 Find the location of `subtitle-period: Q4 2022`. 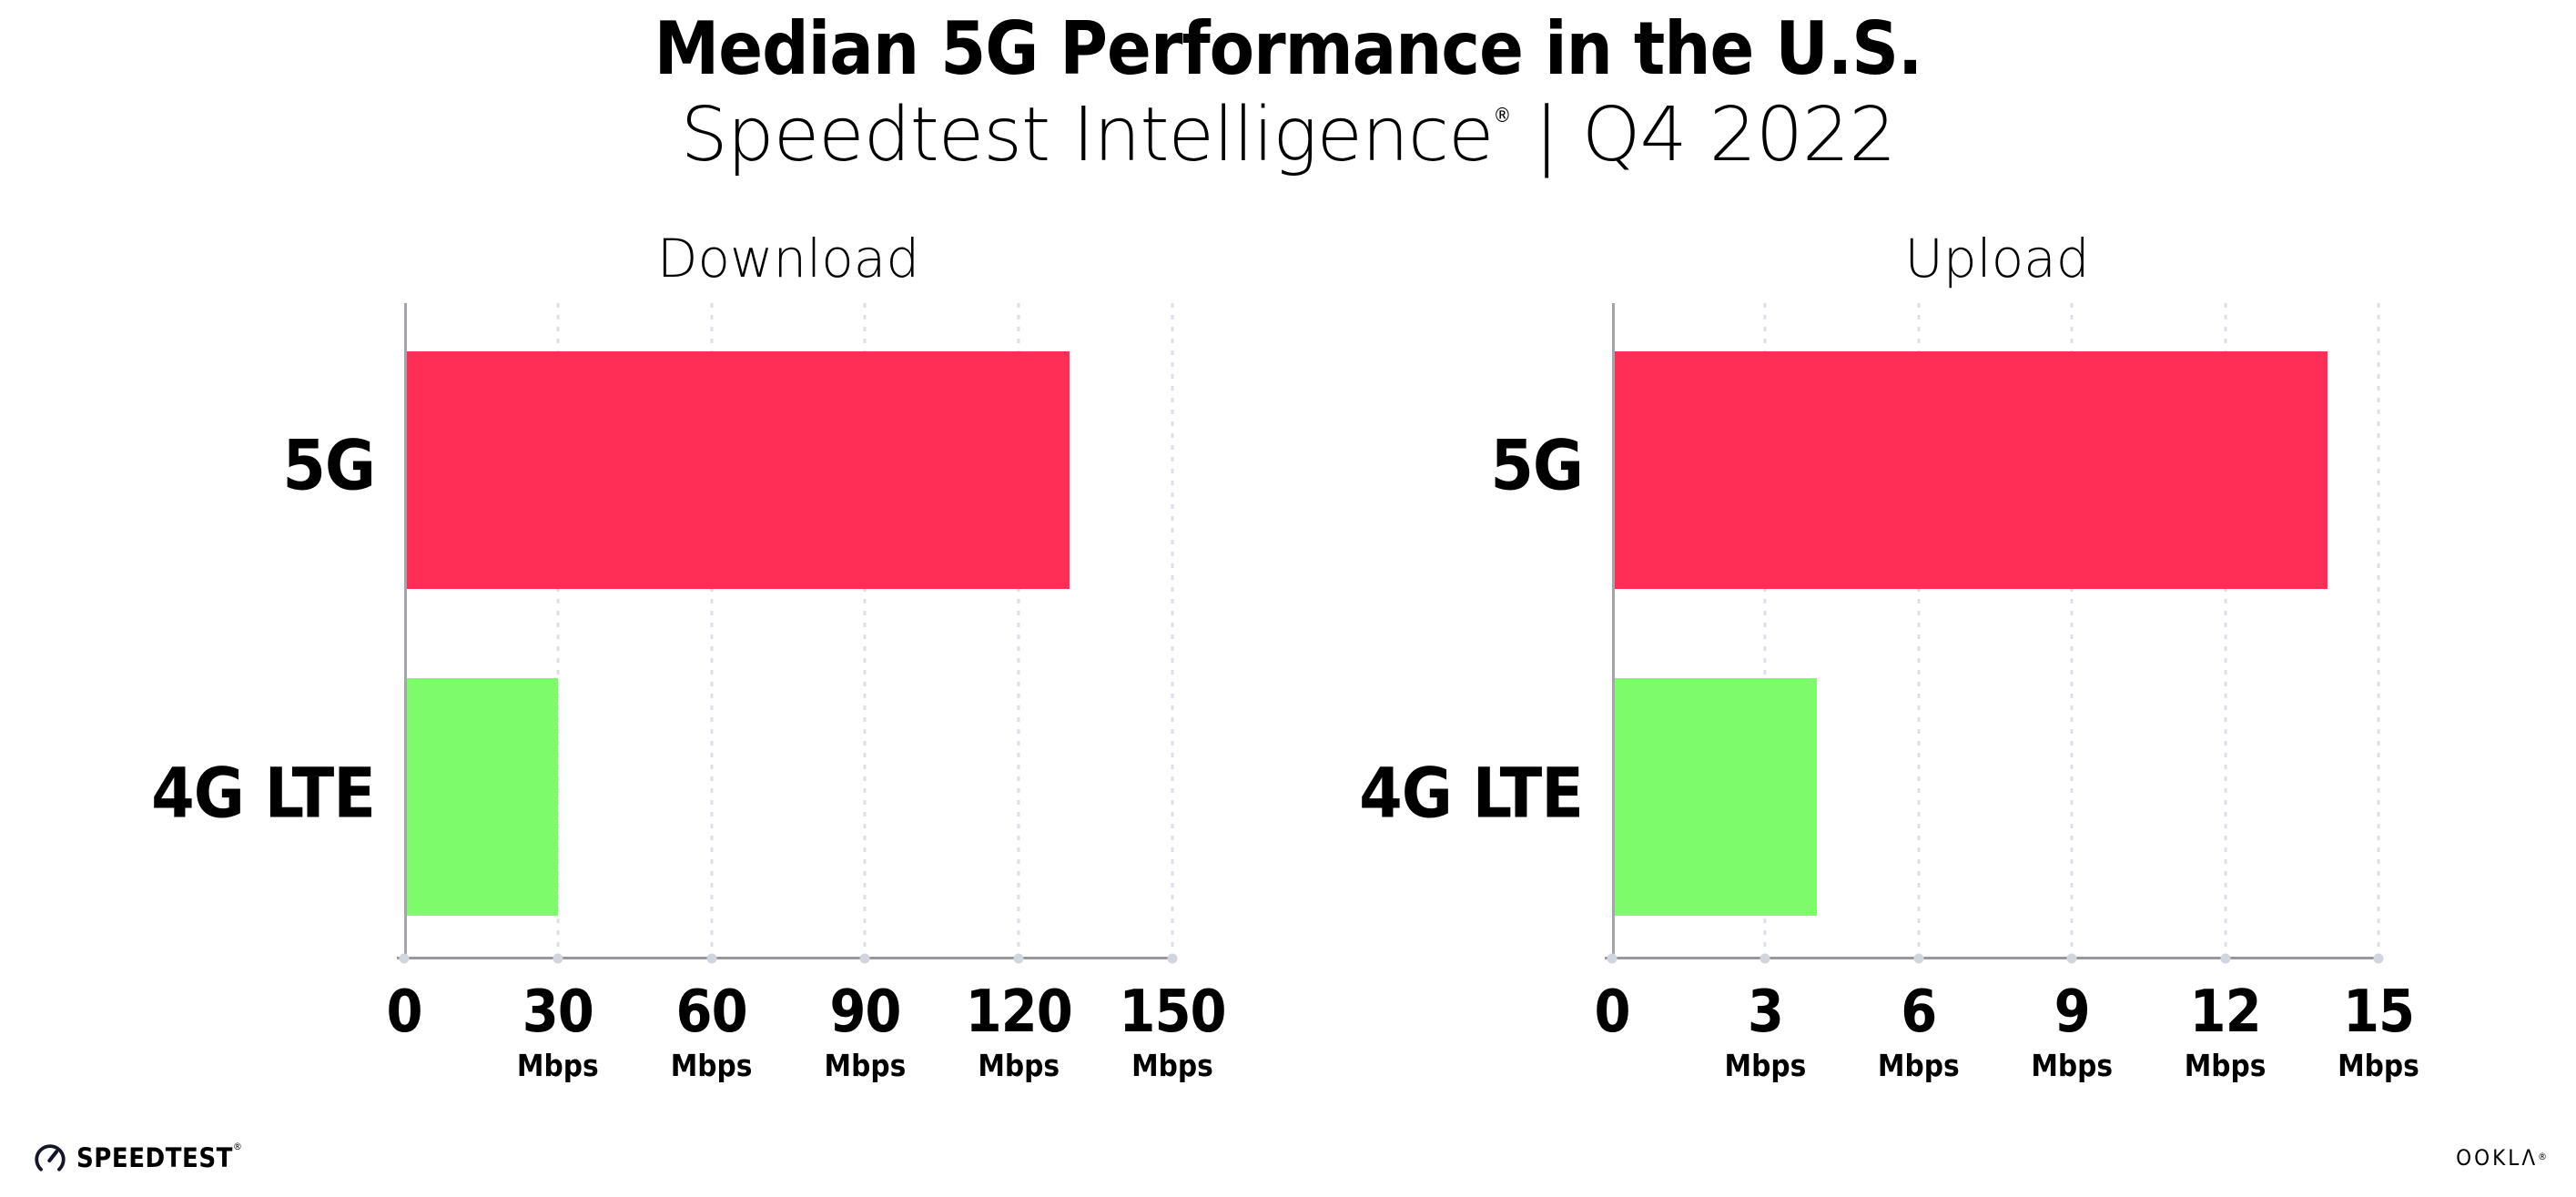

subtitle-period: Q4 2022 is located at coordinates (1738, 135).